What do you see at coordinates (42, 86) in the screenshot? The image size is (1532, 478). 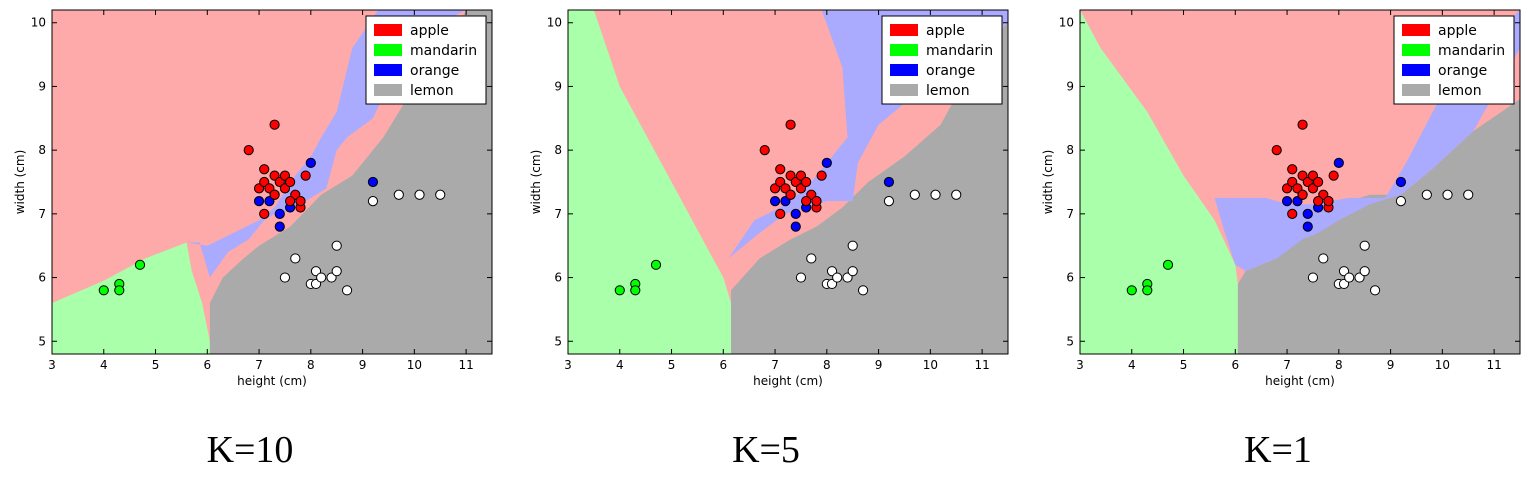 I see `y-tick-label: 9` at bounding box center [42, 86].